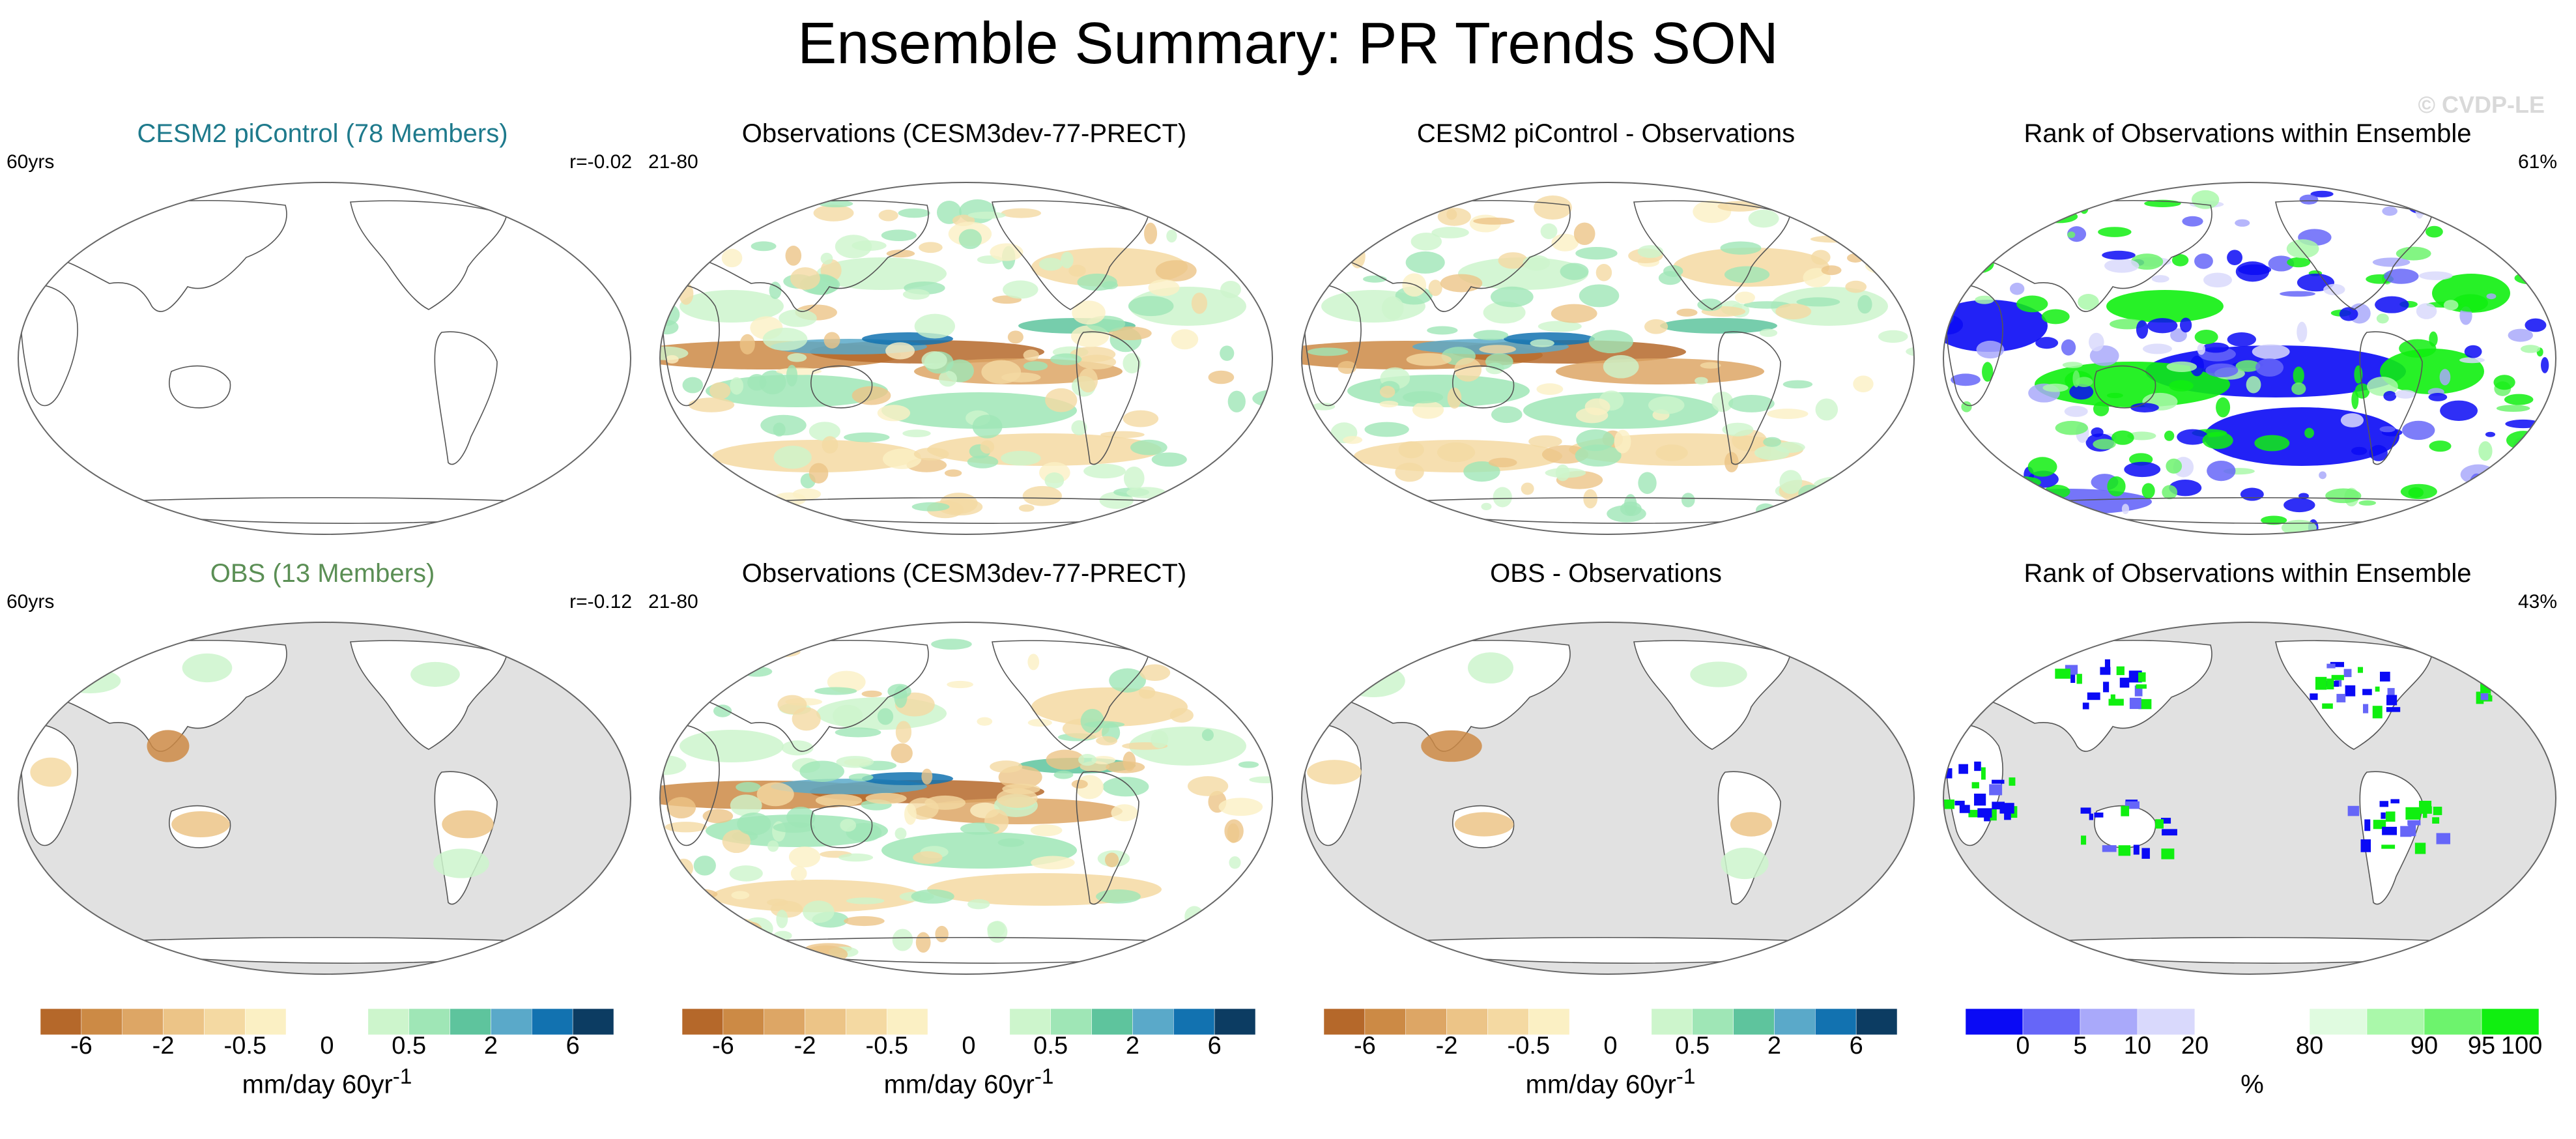 The width and height of the screenshot is (2576, 1139). What do you see at coordinates (1820, 654) in the screenshot?
I see `greenland-continent` at bounding box center [1820, 654].